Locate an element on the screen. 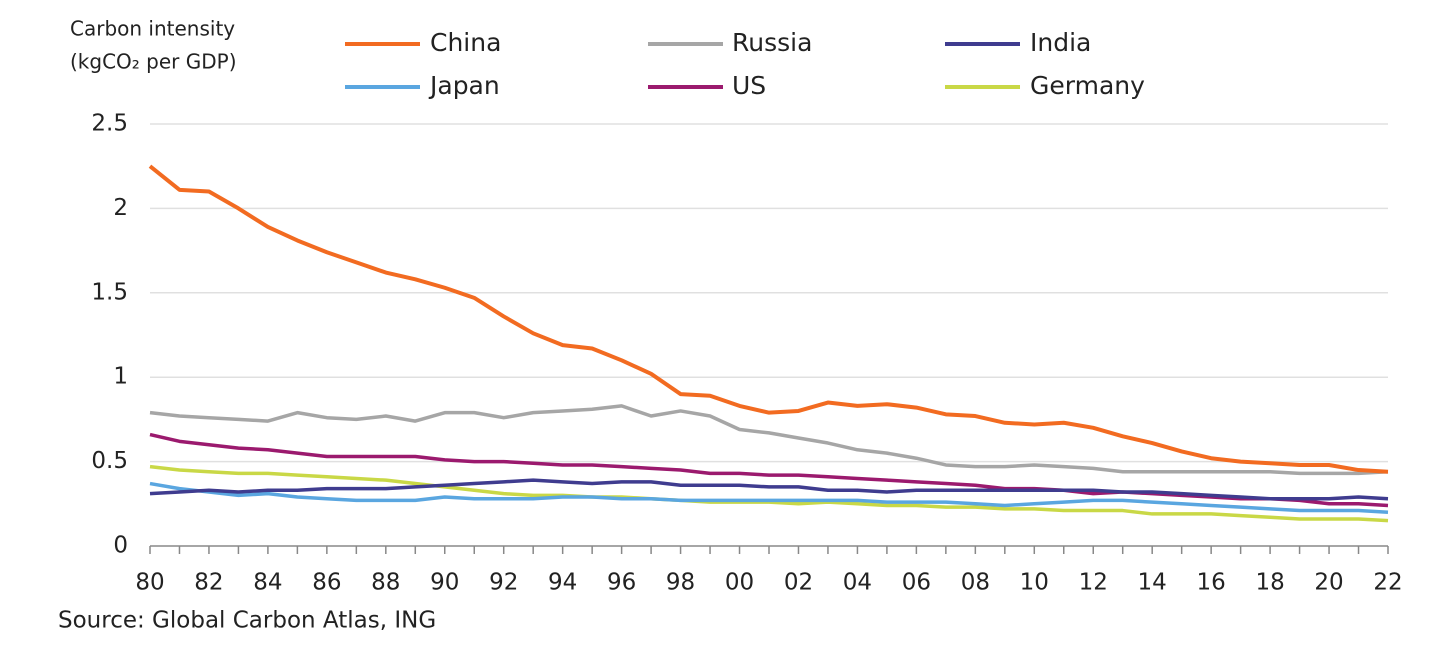  axis-title: (kgCO₂ per GDP) is located at coordinates (153, 62).